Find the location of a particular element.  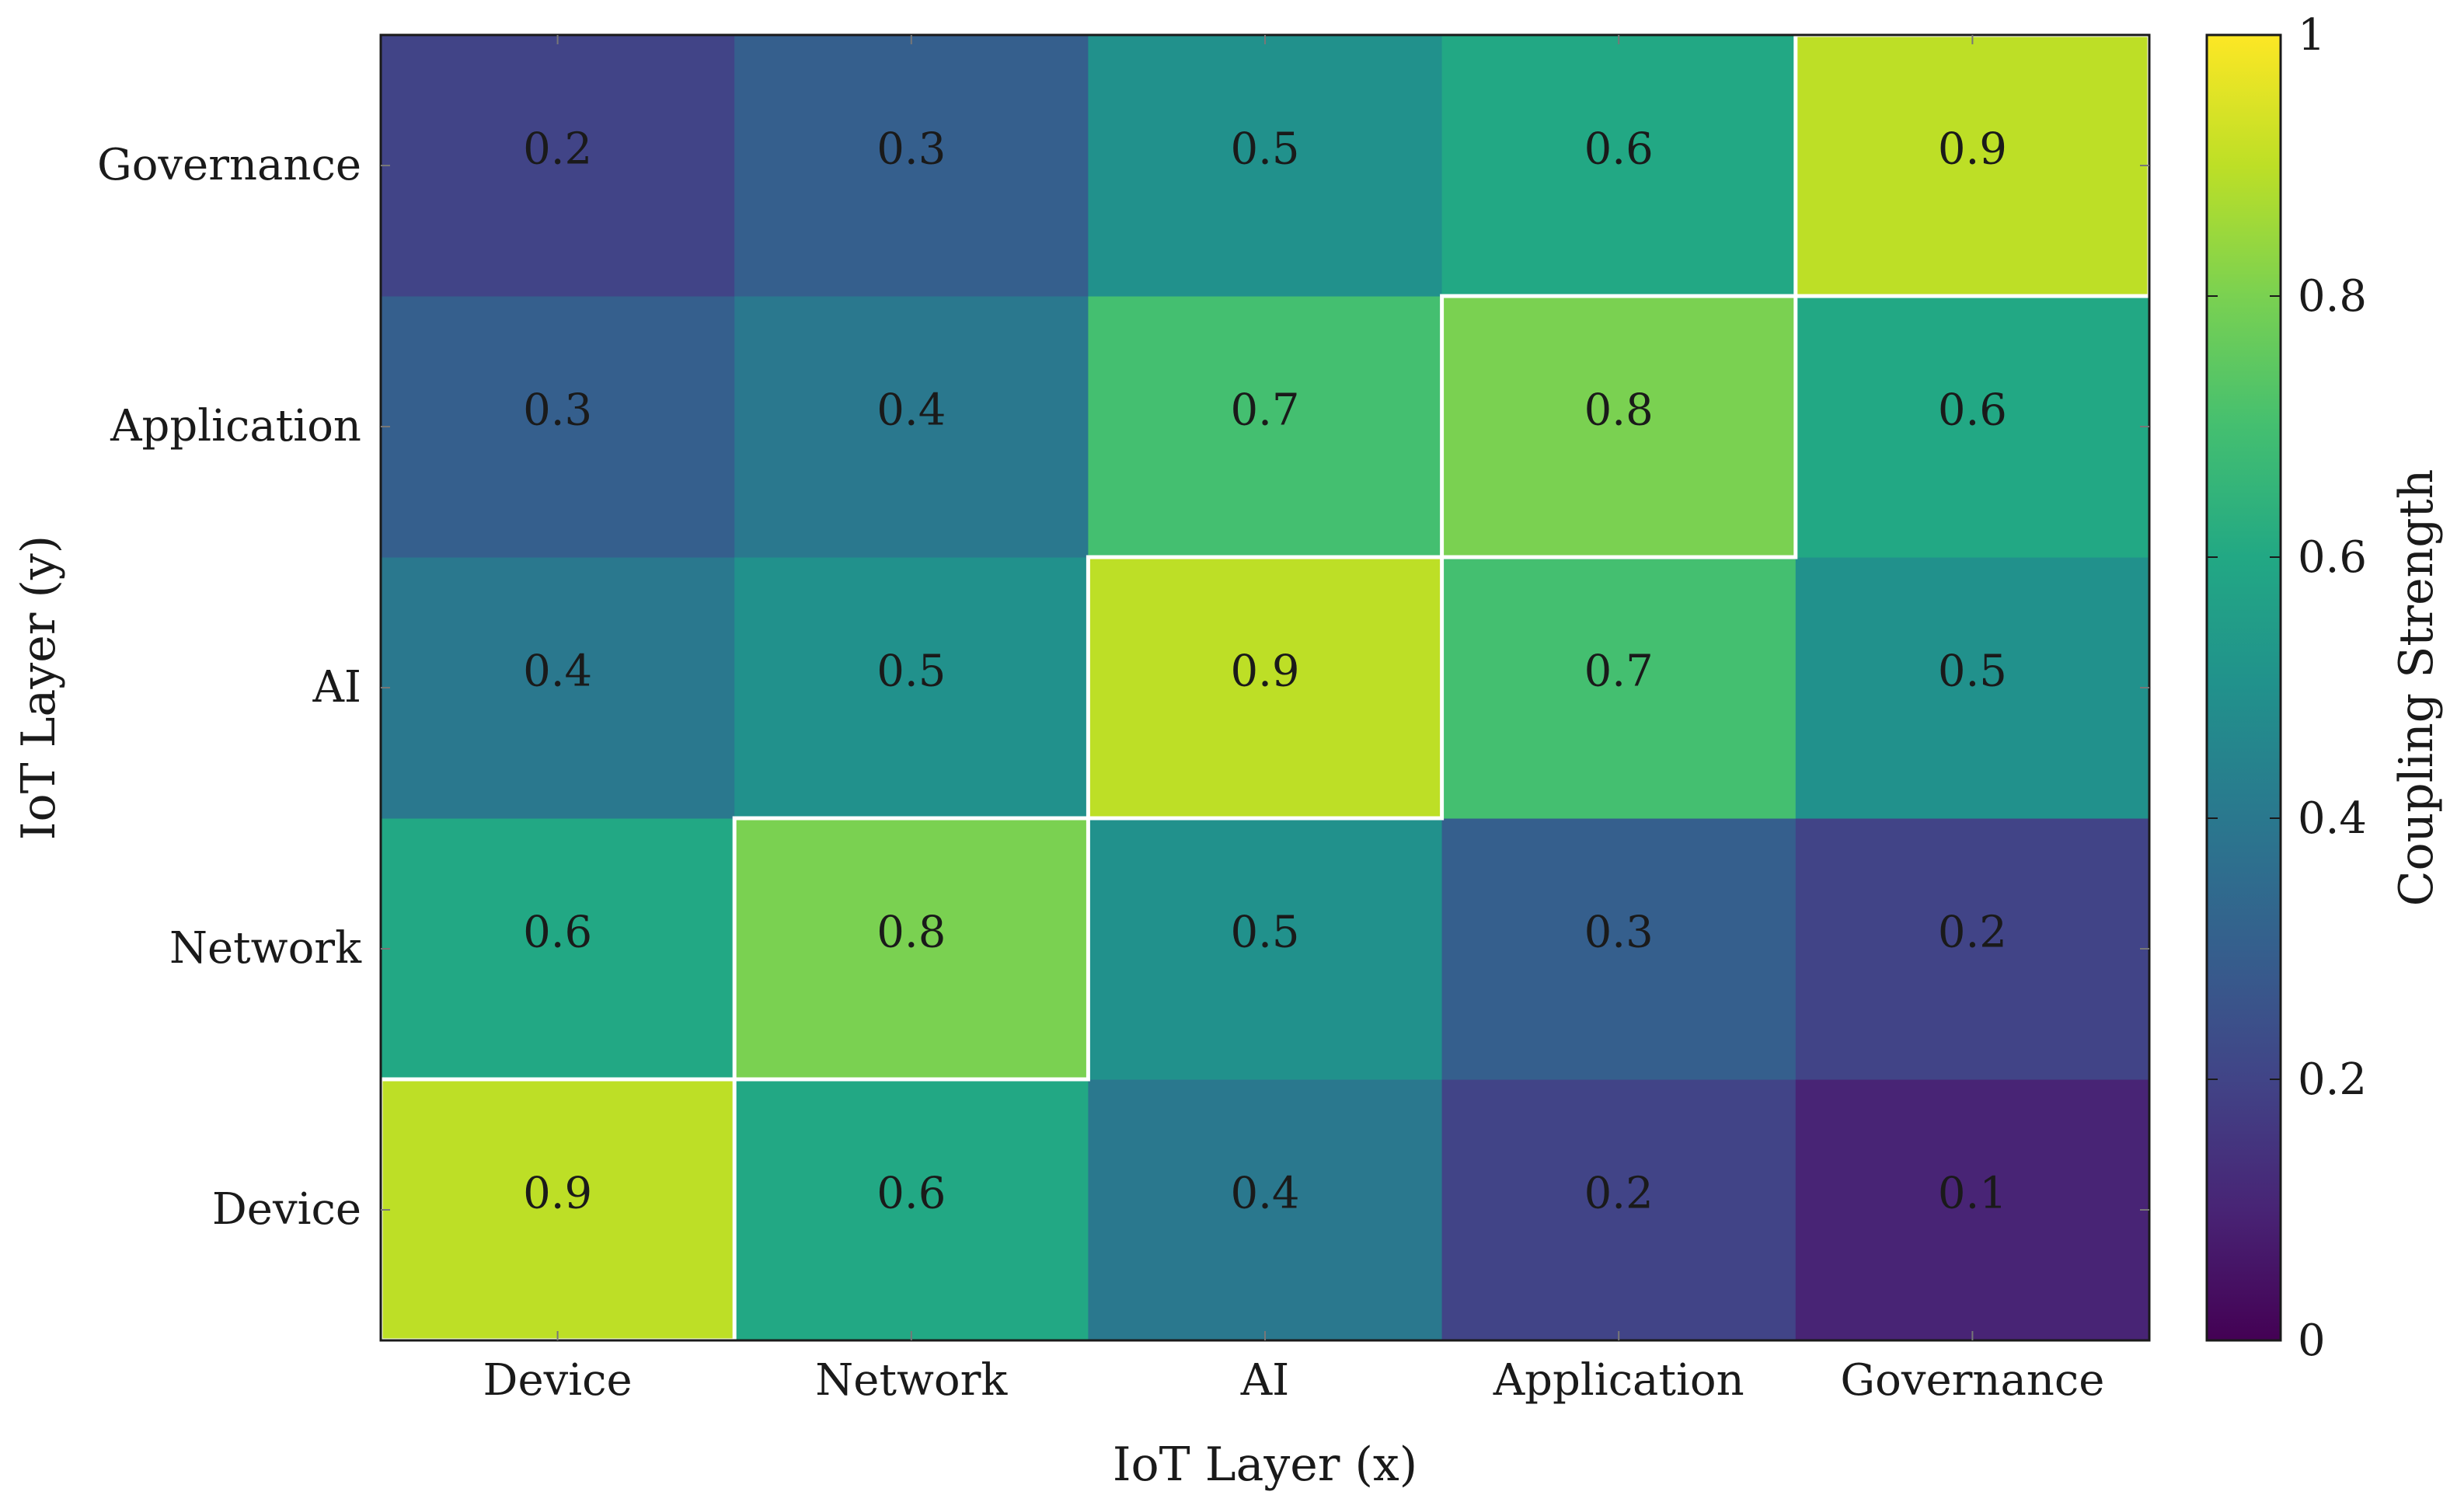

x-tick-labels: Device Network AI Application Governance is located at coordinates (1294, 1380).